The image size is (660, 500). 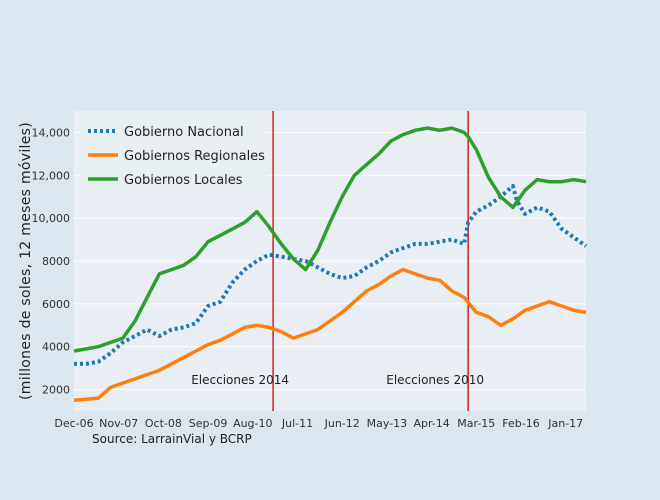 What do you see at coordinates (194, 156) in the screenshot?
I see `legend-label: Gobiernos Regionales` at bounding box center [194, 156].